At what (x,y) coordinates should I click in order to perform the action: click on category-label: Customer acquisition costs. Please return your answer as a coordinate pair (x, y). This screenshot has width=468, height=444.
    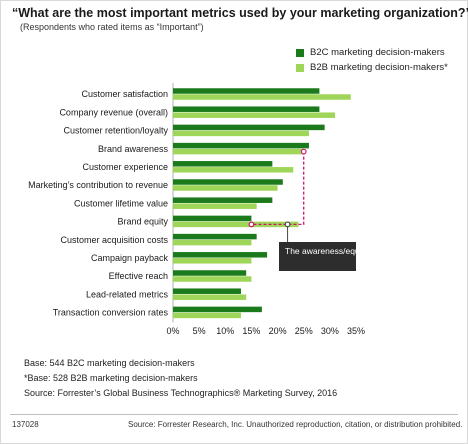
    Looking at the image, I should click on (114, 240).